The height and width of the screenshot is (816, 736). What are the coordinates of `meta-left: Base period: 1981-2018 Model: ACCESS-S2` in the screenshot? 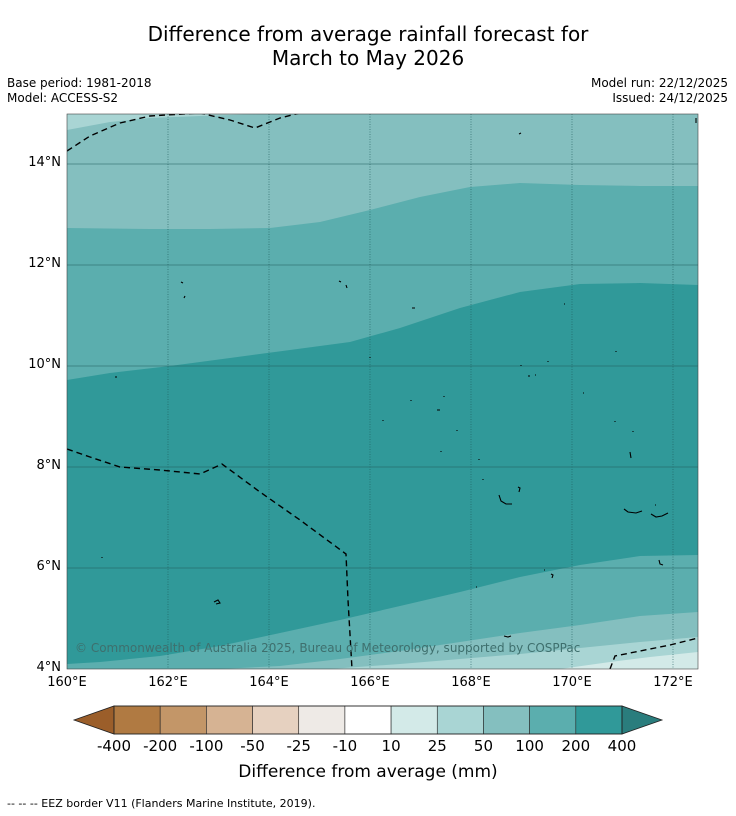 It's located at (79, 91).